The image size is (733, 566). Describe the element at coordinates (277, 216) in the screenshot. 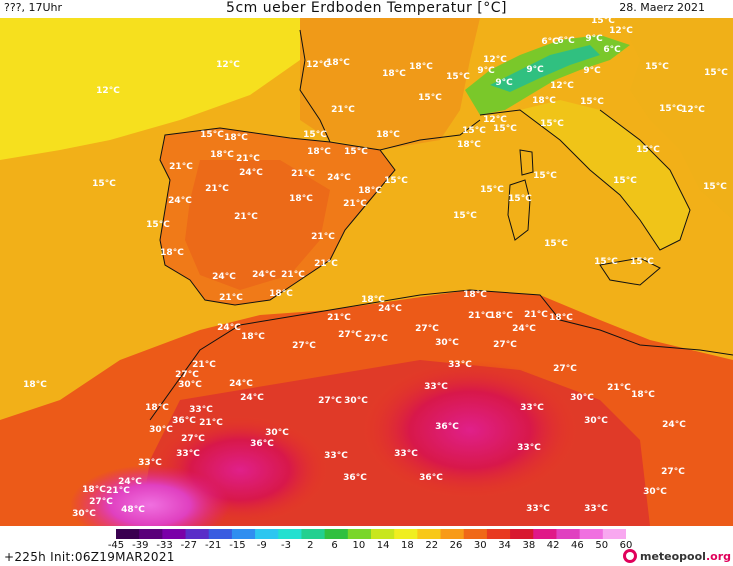

I see `coastline-iberia` at that location.